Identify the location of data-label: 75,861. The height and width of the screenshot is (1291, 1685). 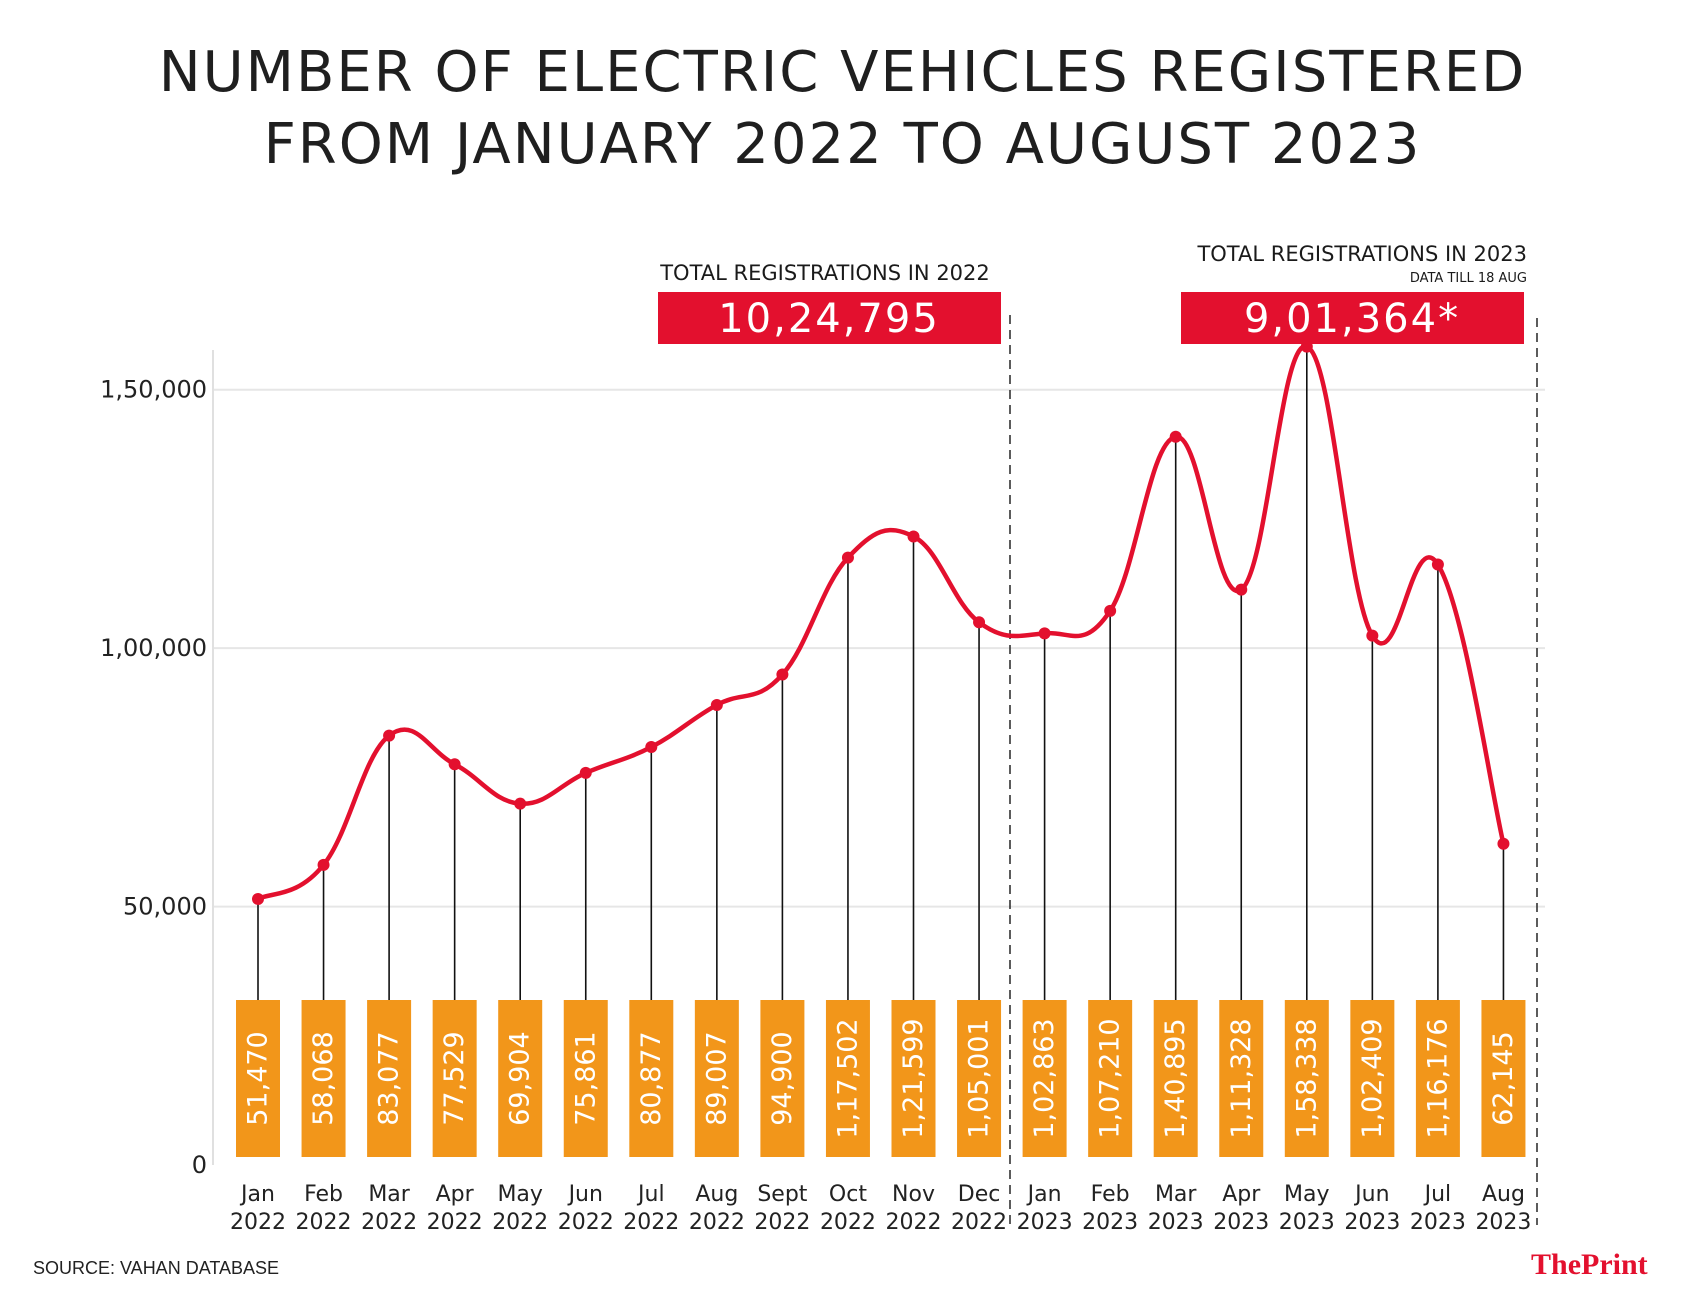
(585, 1078).